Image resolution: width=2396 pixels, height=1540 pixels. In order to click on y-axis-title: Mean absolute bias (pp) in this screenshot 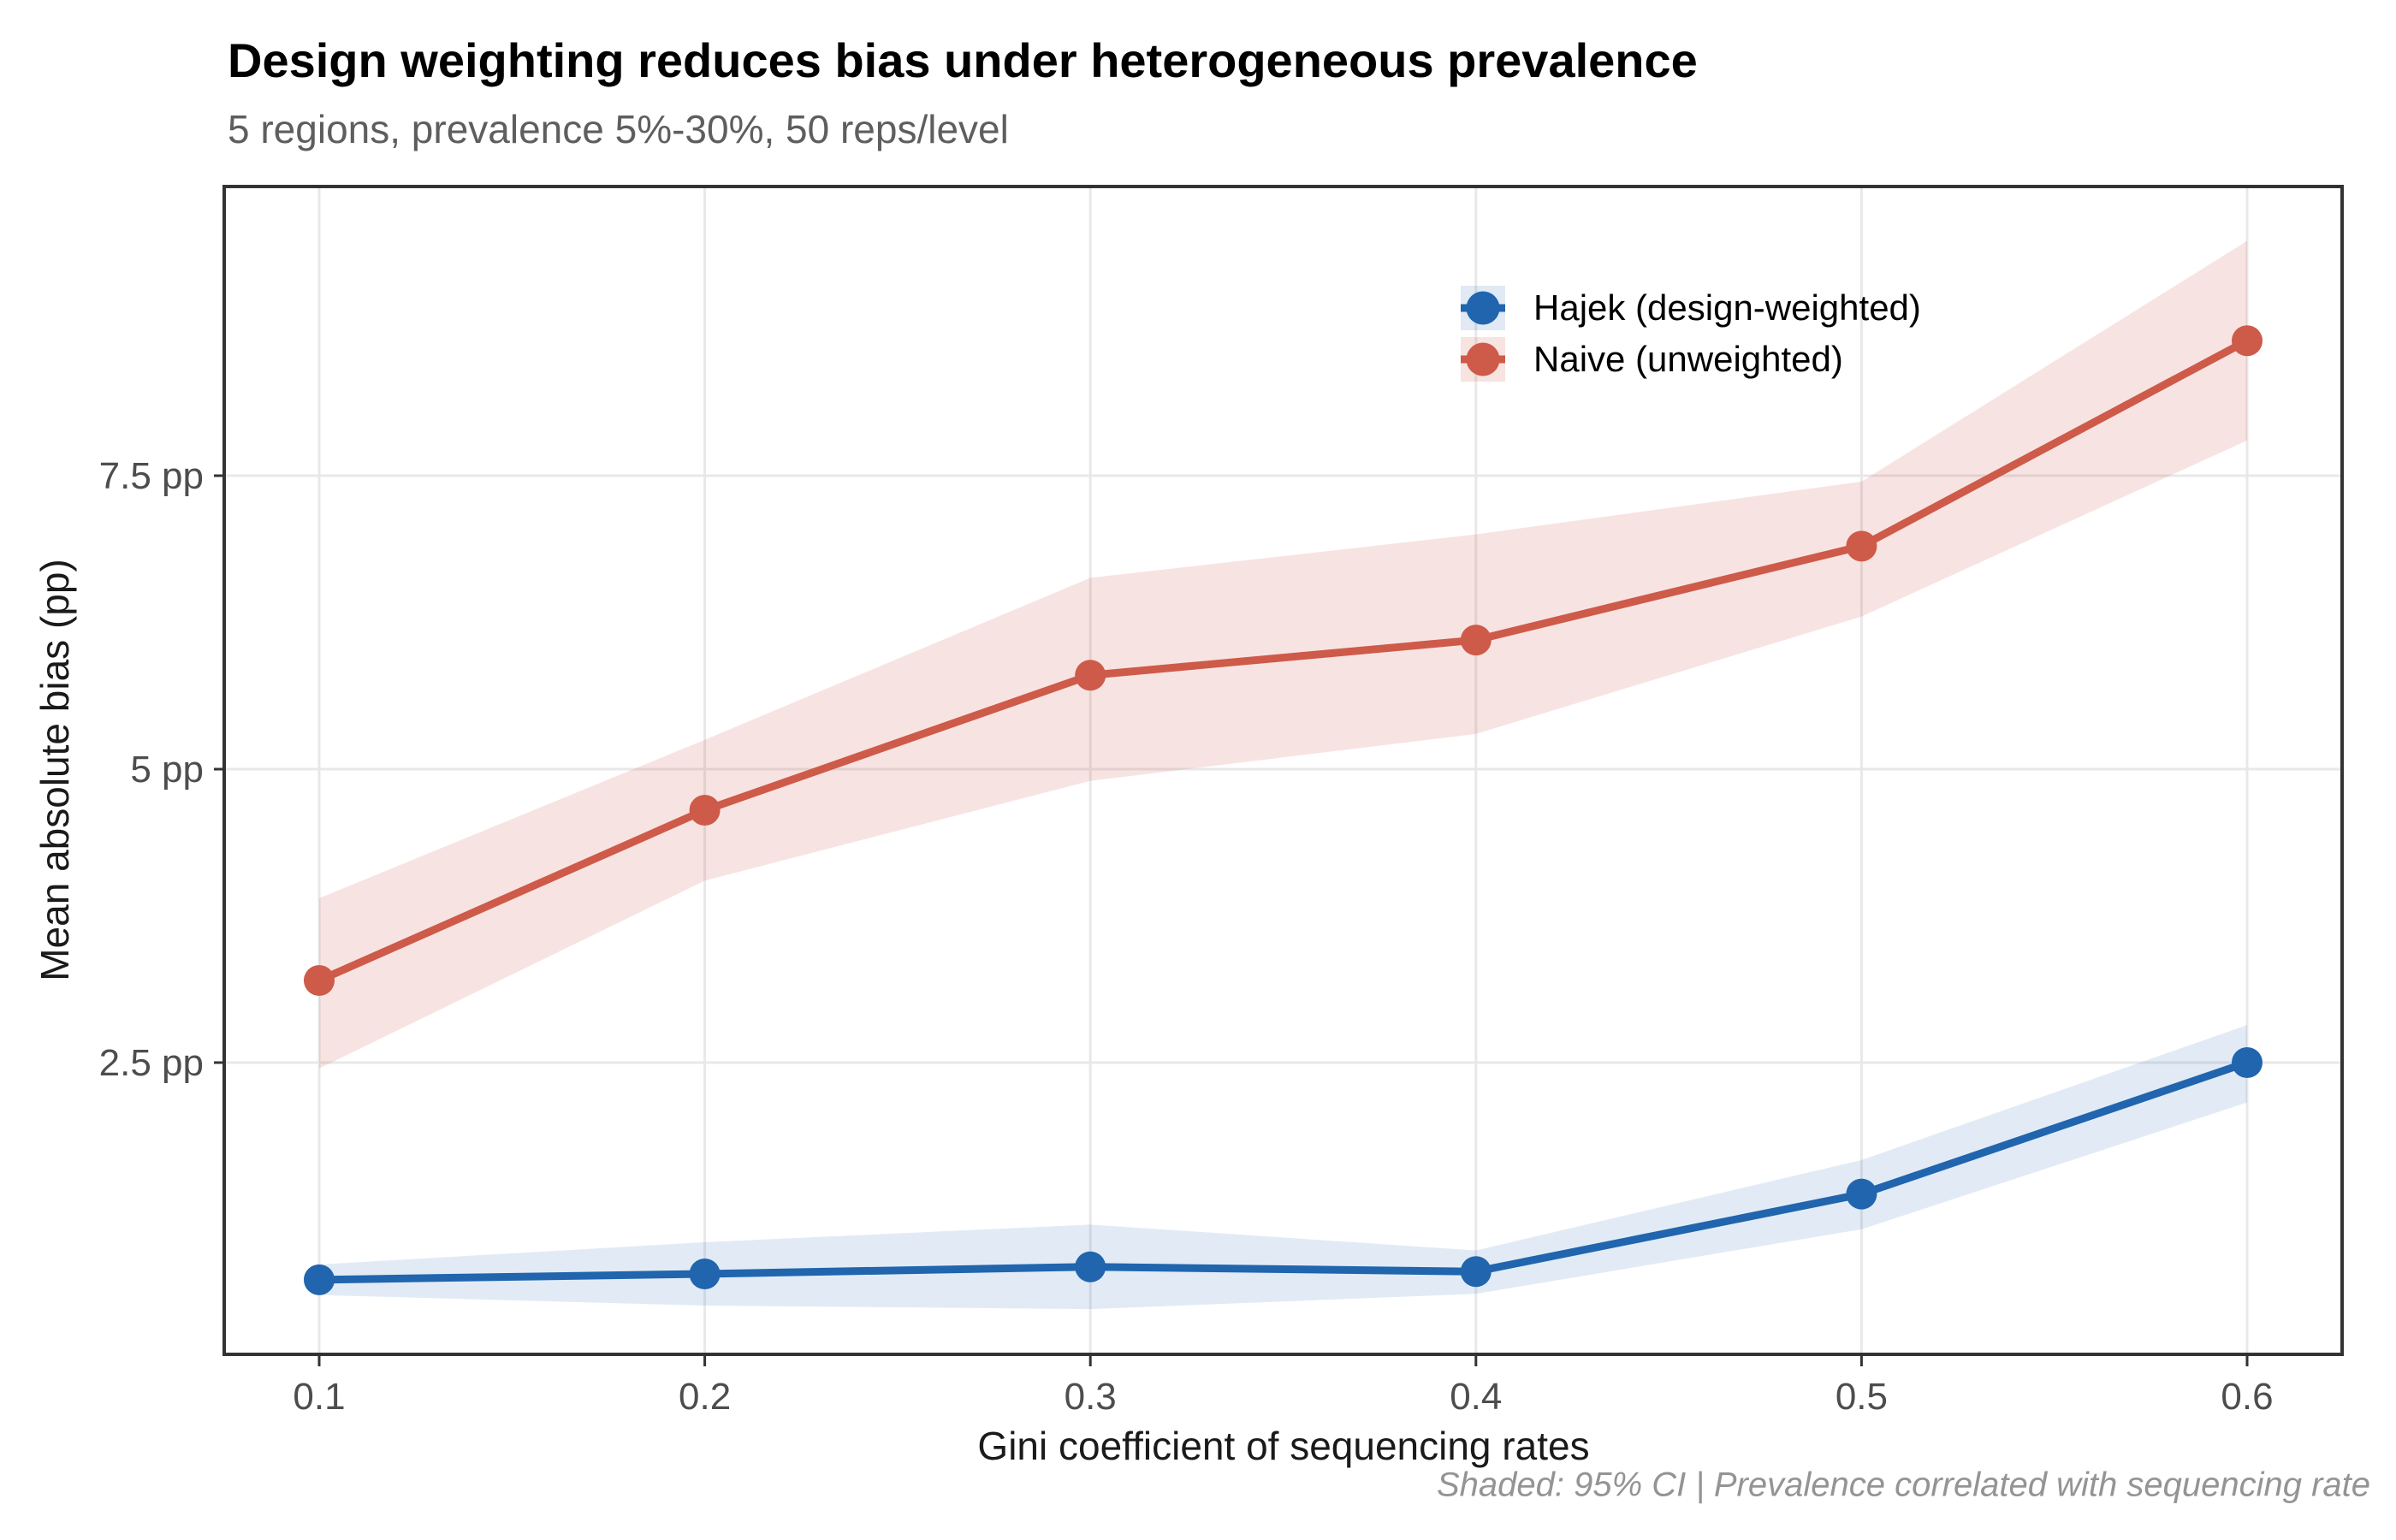, I will do `click(55, 770)`.